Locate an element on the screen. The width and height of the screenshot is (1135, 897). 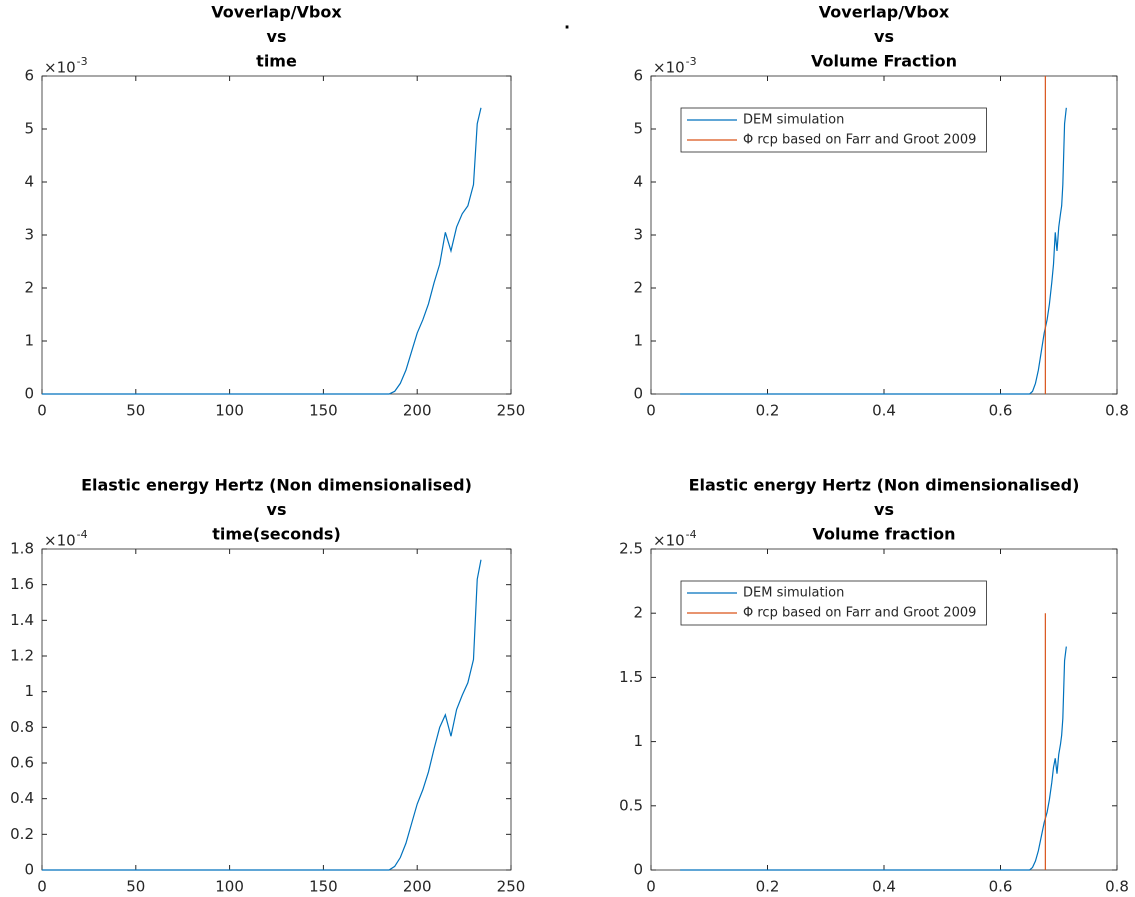
y-tick-label: 0.8 is located at coordinates (22, 727).